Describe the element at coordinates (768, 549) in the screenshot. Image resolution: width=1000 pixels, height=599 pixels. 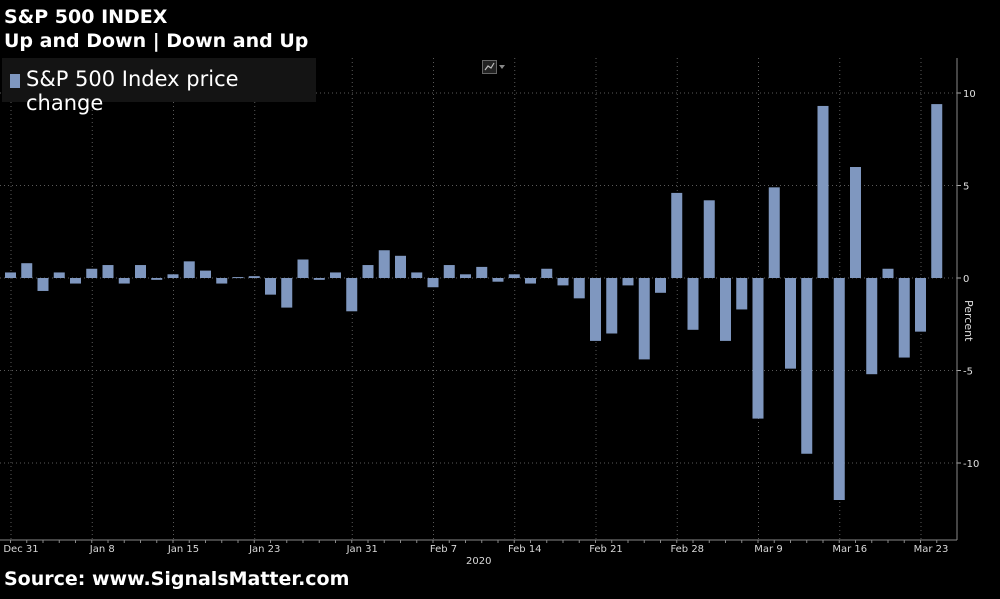
I see `x-tick-label: Mar 9` at that location.